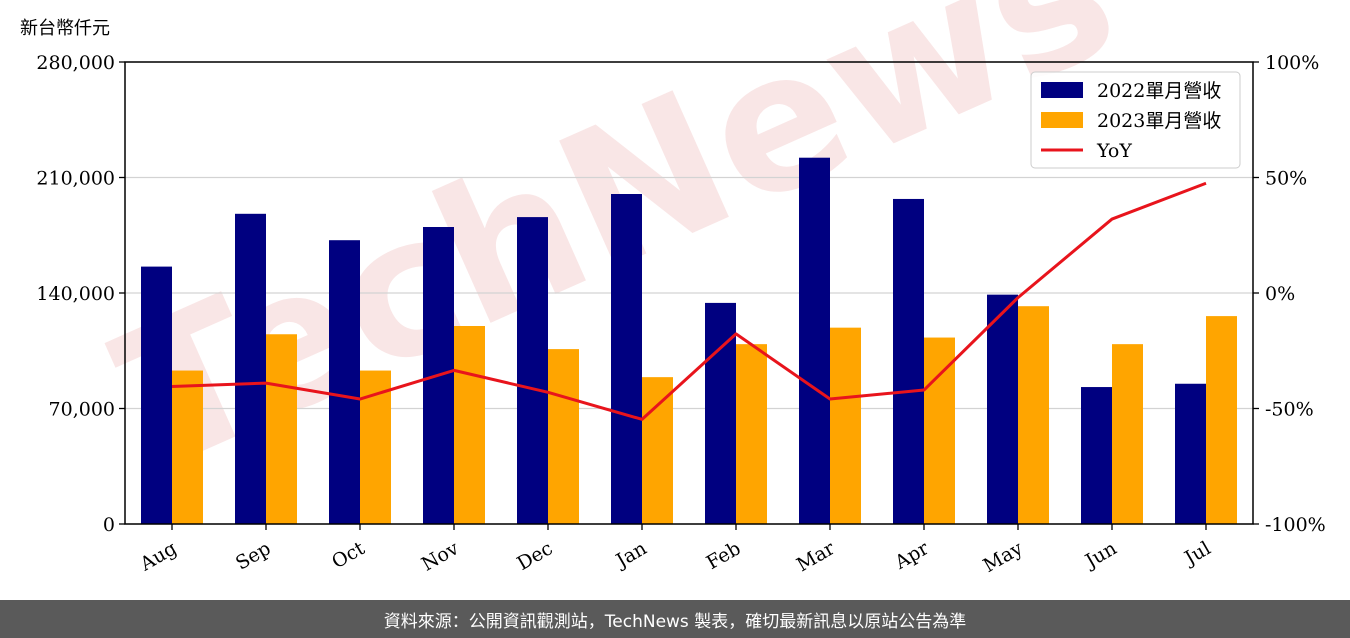  I want to click on x-tick-label-feb: Feb, so click(724, 555).